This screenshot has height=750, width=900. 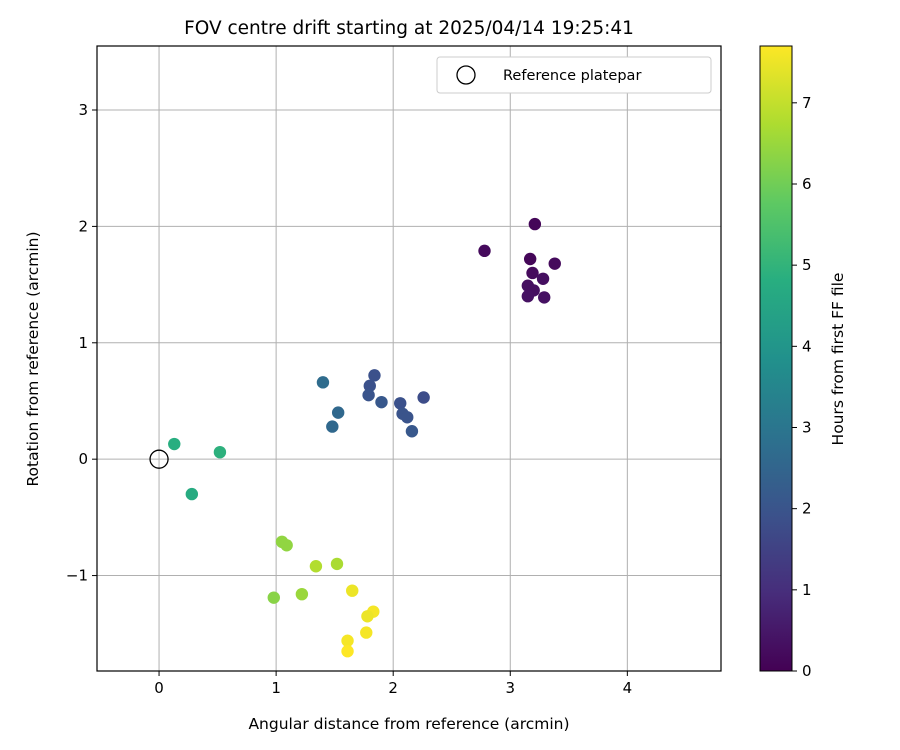 I want to click on y-tick-label: 2, so click(x=83, y=226).